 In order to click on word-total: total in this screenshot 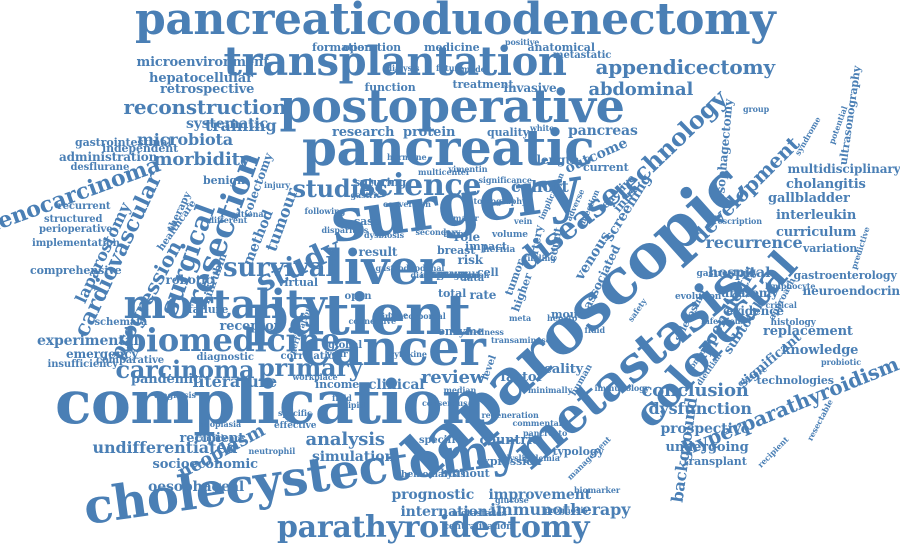, I will do `click(452, 293)`.